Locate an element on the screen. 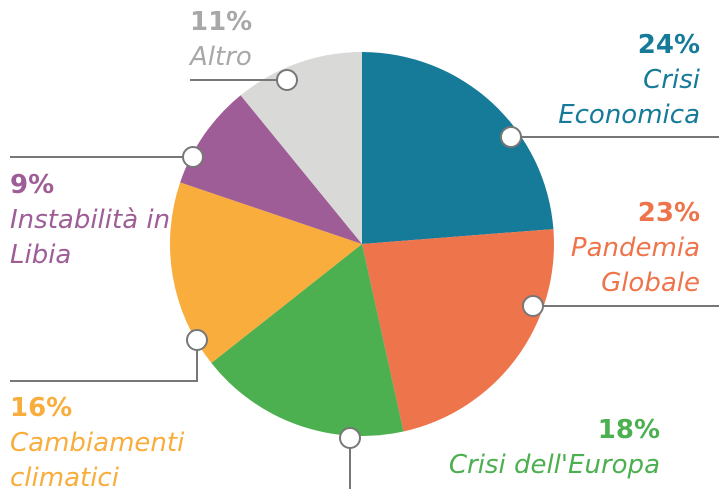  slice-label: 16% Cambiamenti climatici is located at coordinates (120, 440).